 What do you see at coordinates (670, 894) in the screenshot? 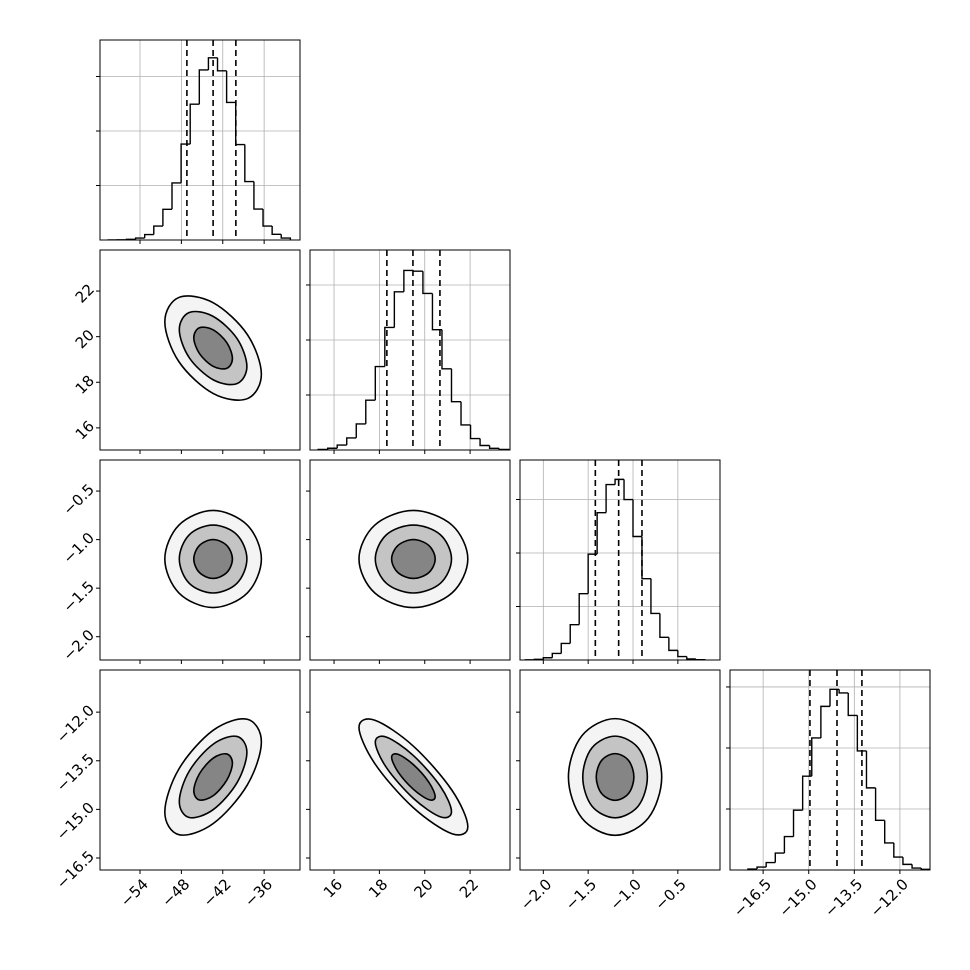
I see `x-tick-label: −0.5` at bounding box center [670, 894].